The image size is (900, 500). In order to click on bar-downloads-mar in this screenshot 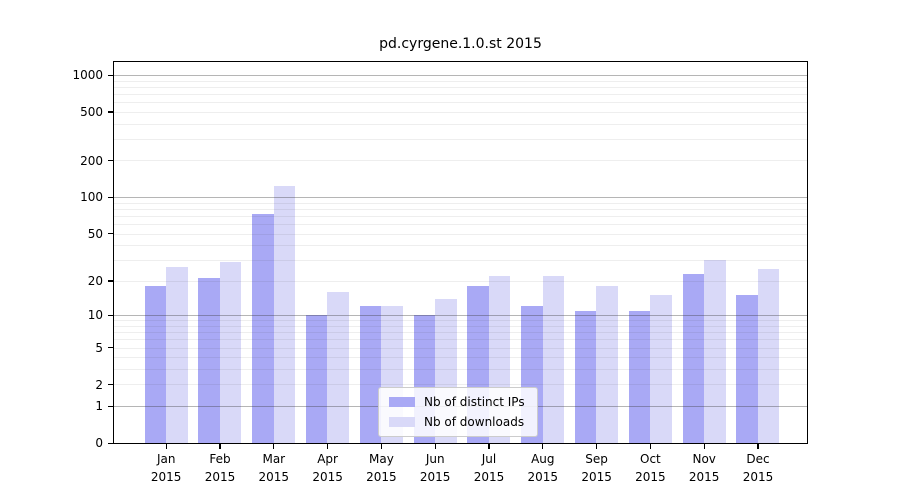, I will do `click(284, 314)`.